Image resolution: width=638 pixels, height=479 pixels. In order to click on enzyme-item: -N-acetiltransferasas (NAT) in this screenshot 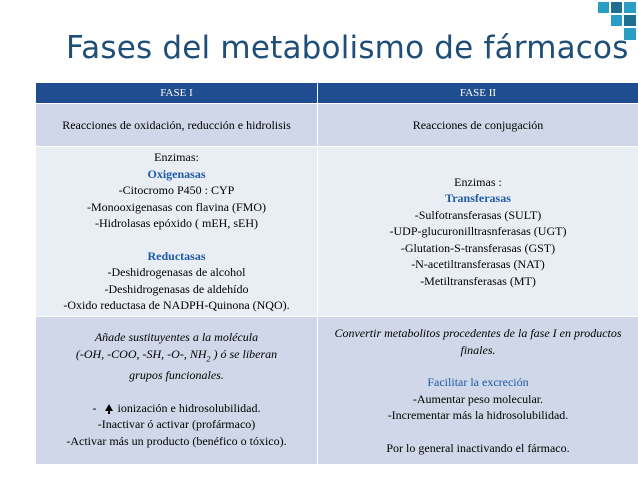, I will do `click(478, 264)`.